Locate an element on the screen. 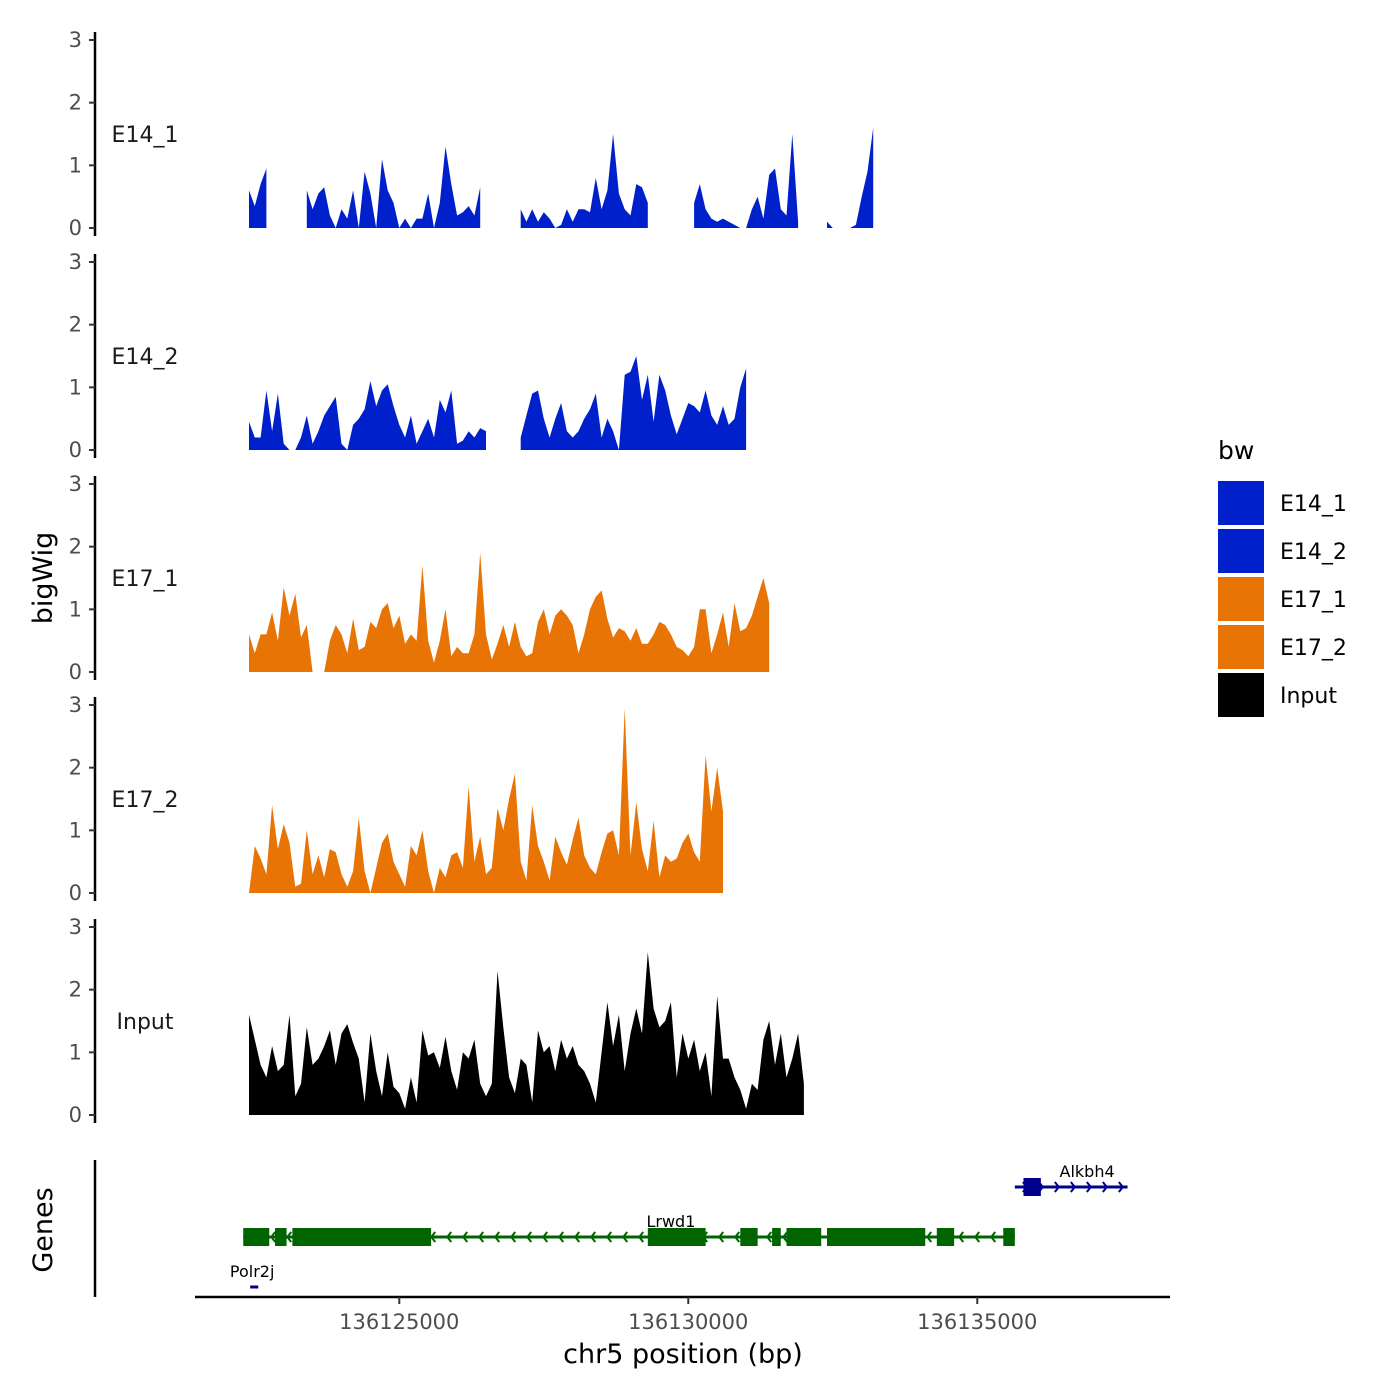 This screenshot has width=1400, height=1400. x-tick-label: 136135000 is located at coordinates (977, 1322).